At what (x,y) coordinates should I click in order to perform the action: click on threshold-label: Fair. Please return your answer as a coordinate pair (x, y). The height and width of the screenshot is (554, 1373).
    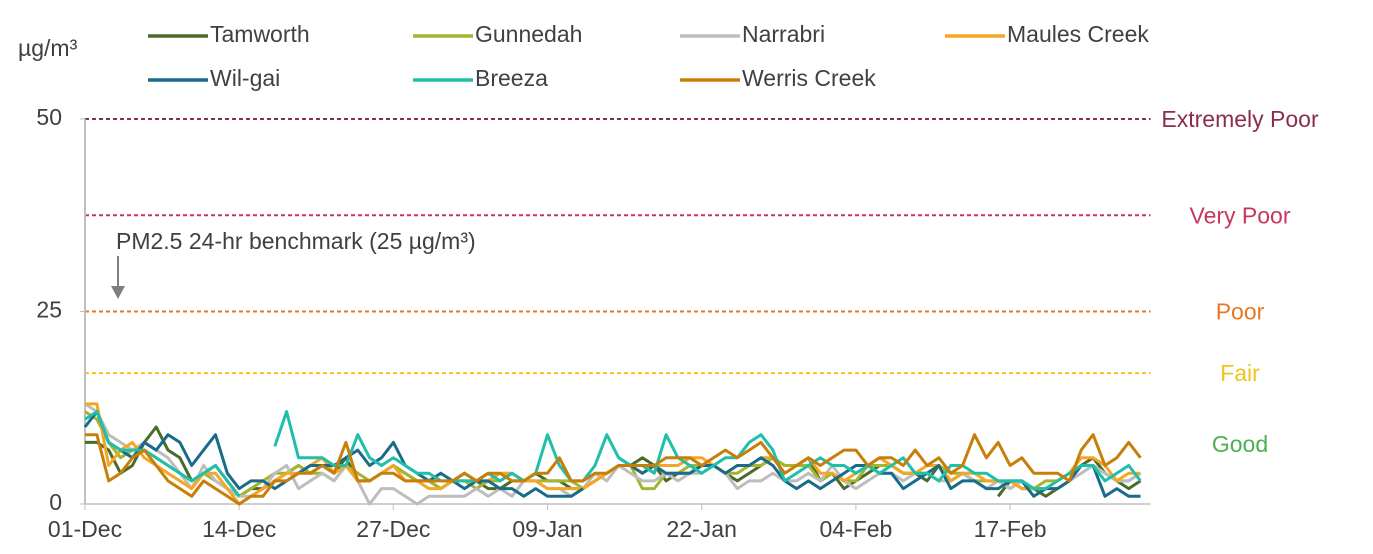
    Looking at the image, I should click on (1240, 373).